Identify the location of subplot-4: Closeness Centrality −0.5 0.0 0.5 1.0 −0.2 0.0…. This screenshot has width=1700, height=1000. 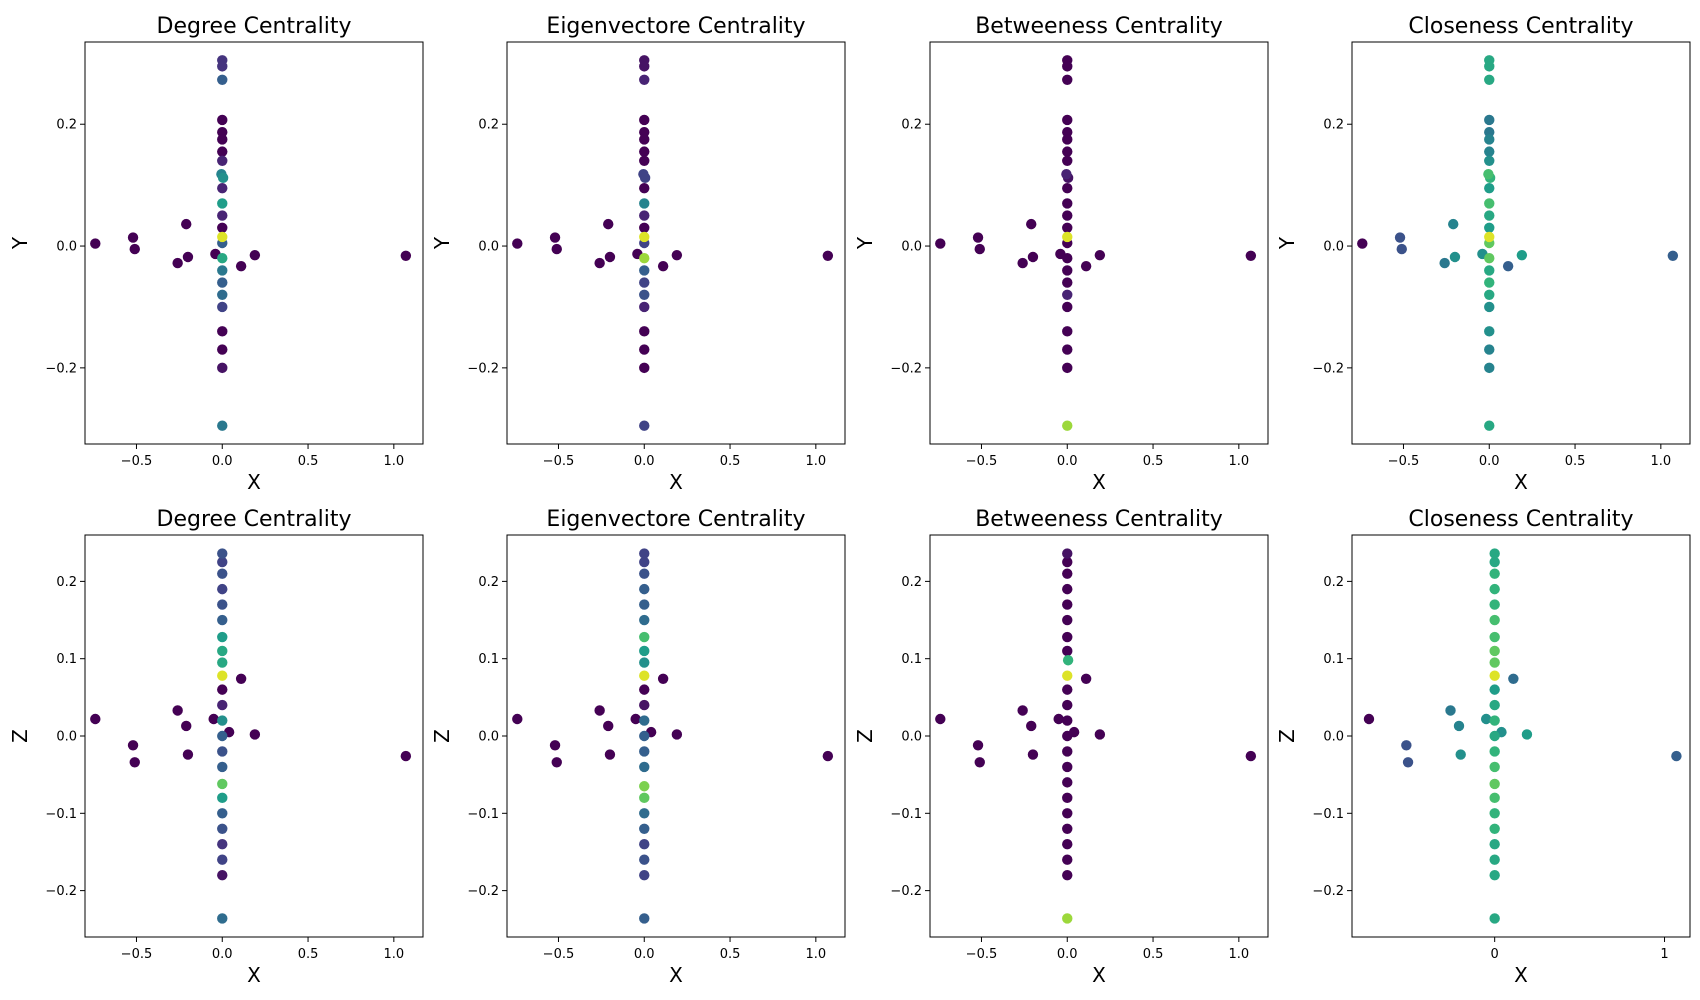
(1483, 254).